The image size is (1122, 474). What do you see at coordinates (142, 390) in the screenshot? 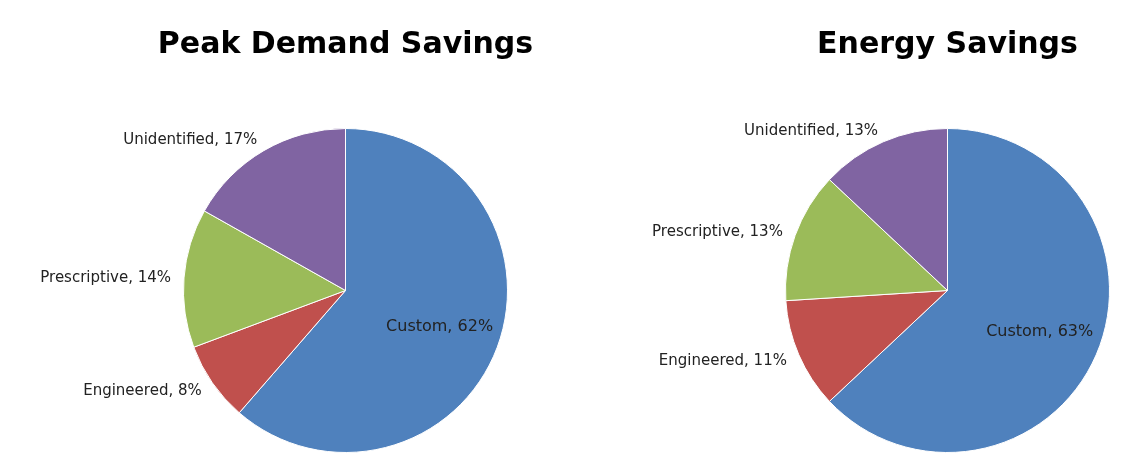
I see `slice-label: Engineered, 8%` at bounding box center [142, 390].